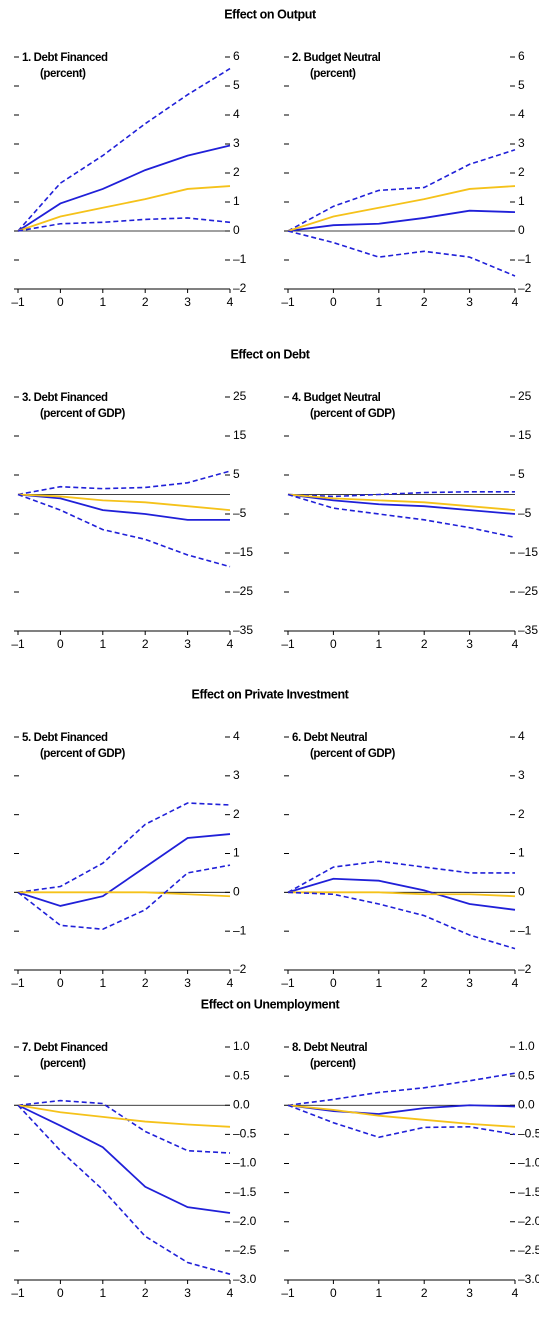 Image resolution: width=539 pixels, height=1334 pixels. Describe the element at coordinates (528, 1192) in the screenshot. I see `y-tick-label: –1.5` at that location.